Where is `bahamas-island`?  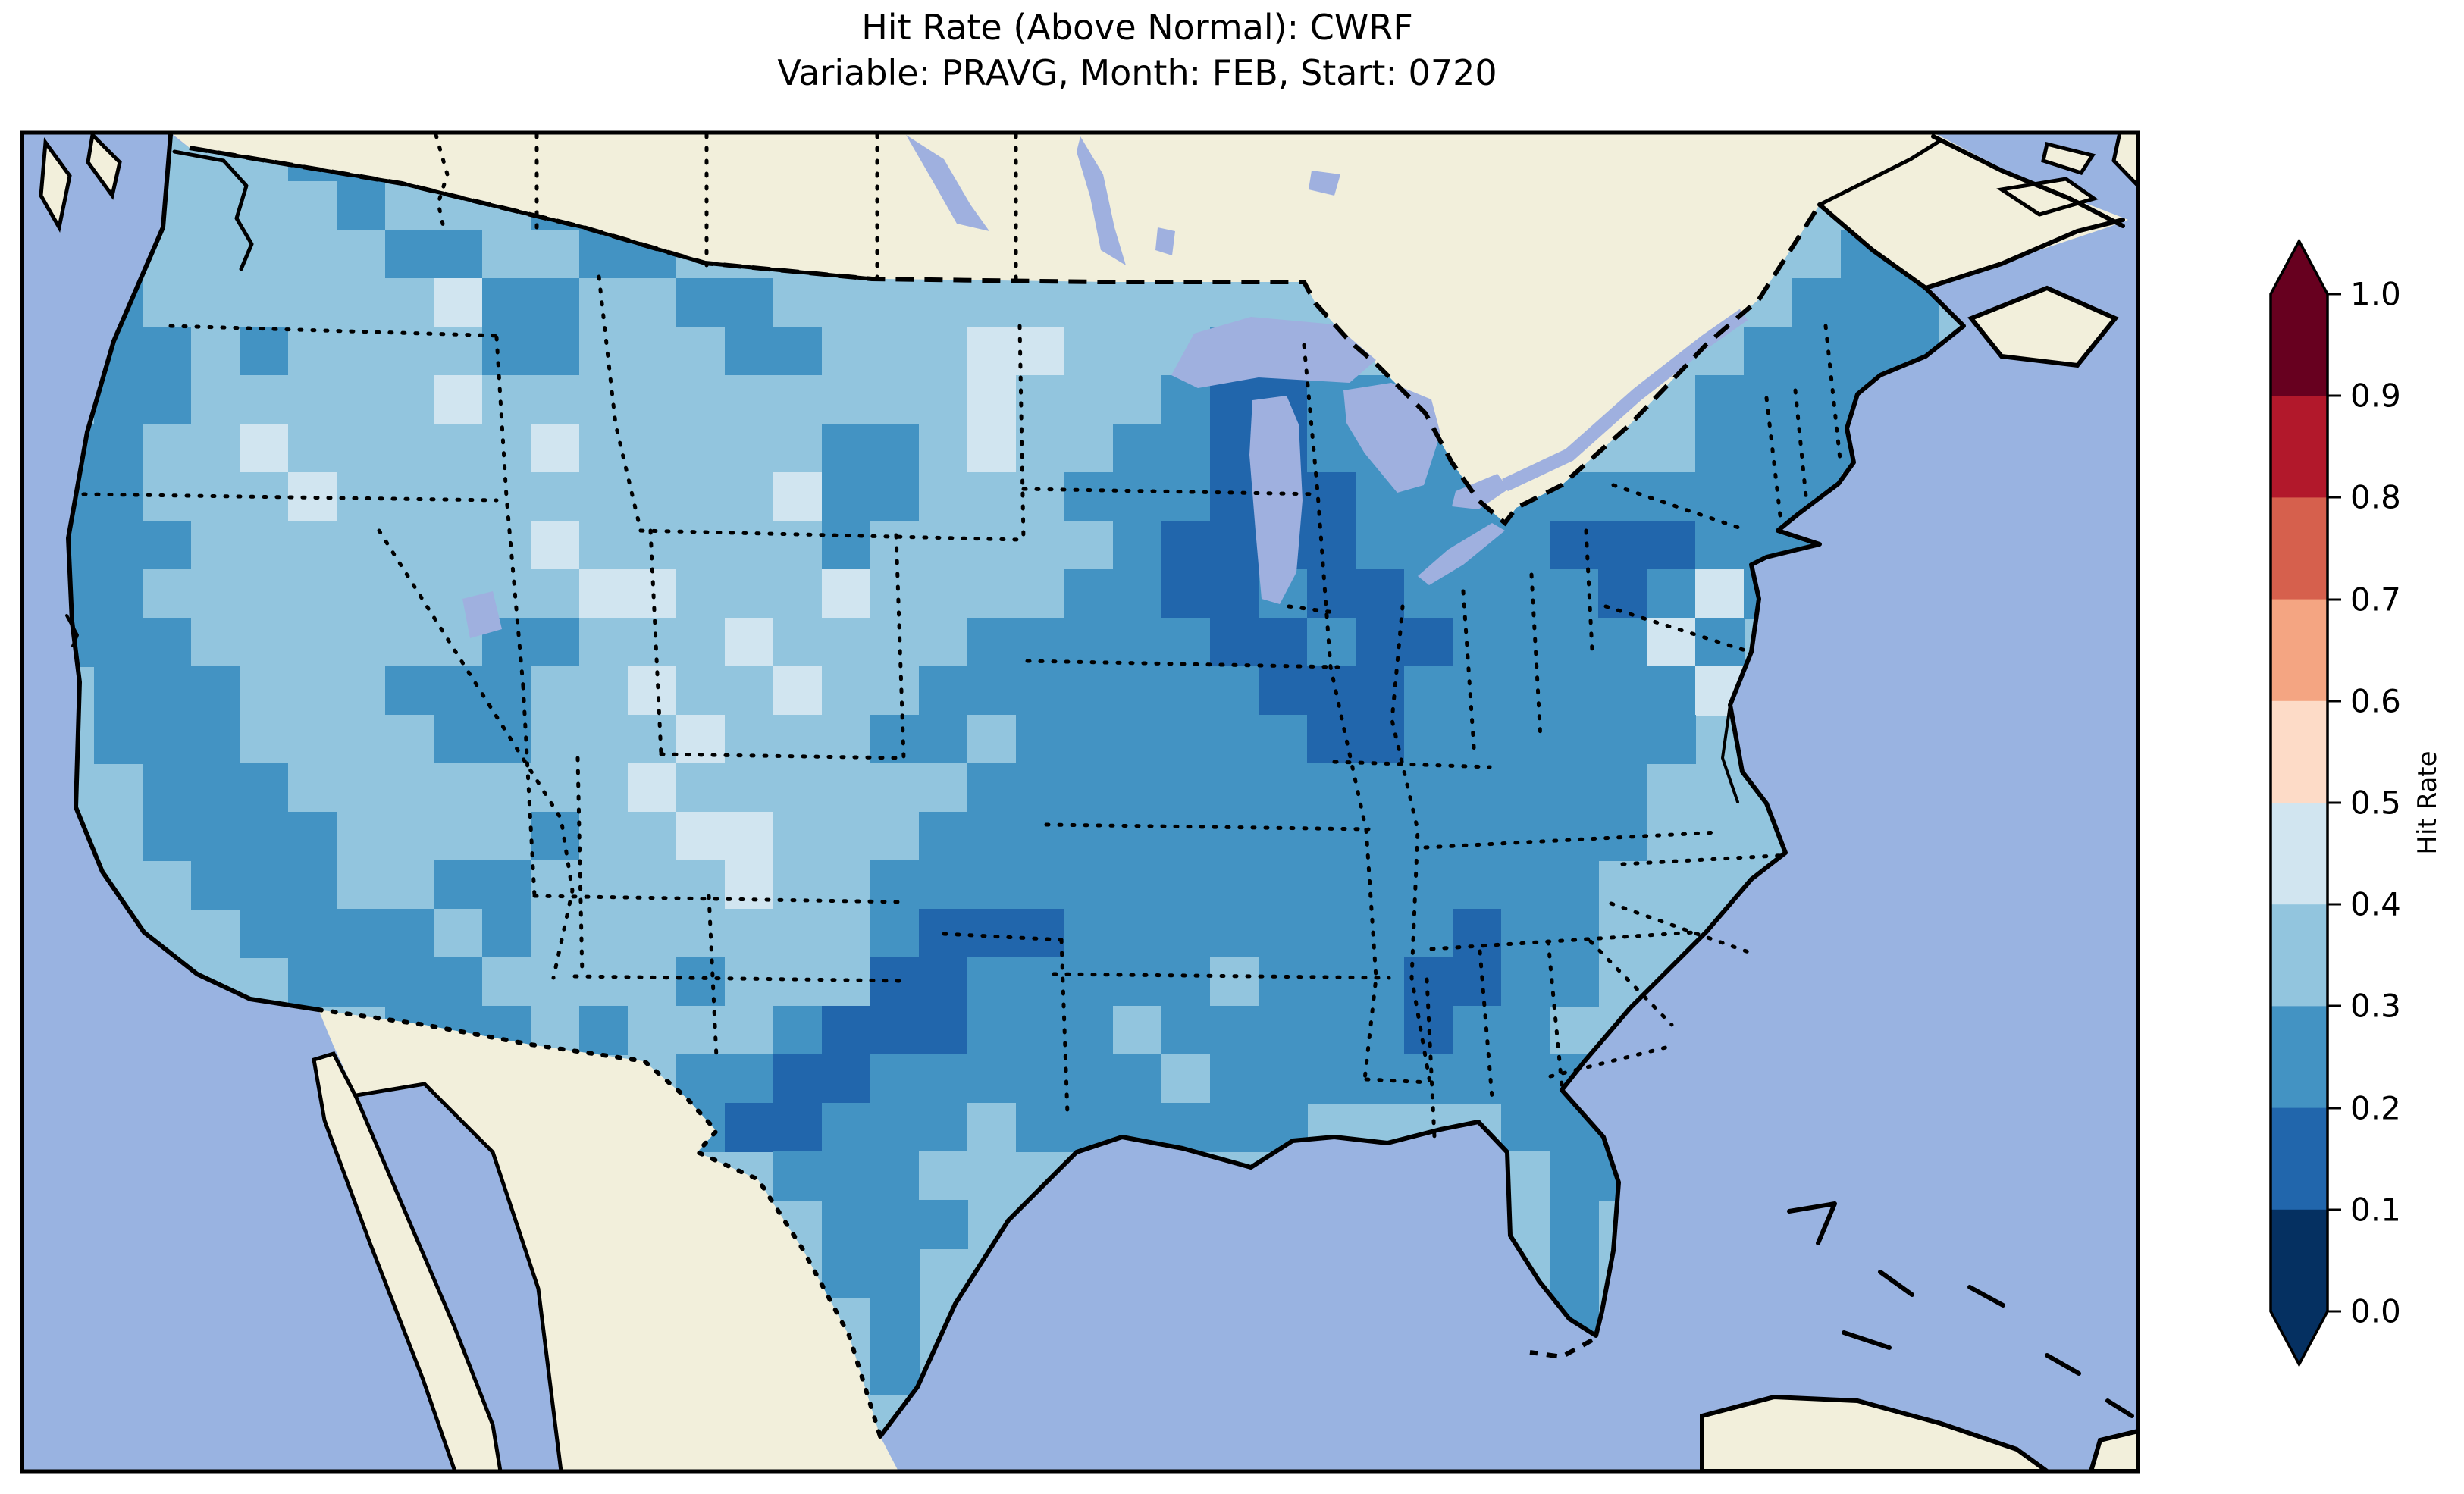
bahamas-island is located at coordinates (1812, 1223).